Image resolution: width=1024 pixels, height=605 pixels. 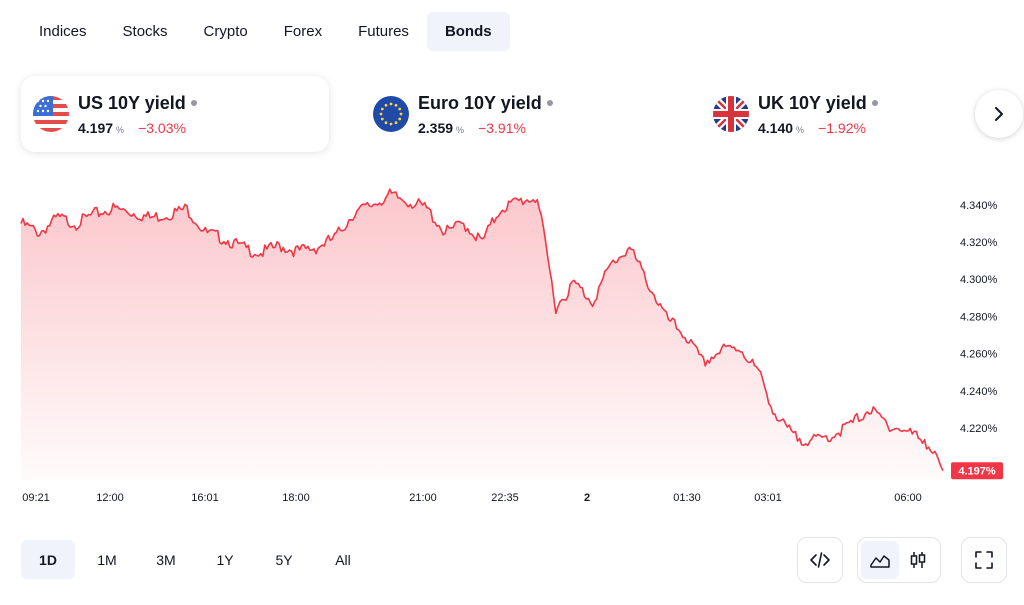 I want to click on tab-indices: Indices, so click(x=63, y=31).